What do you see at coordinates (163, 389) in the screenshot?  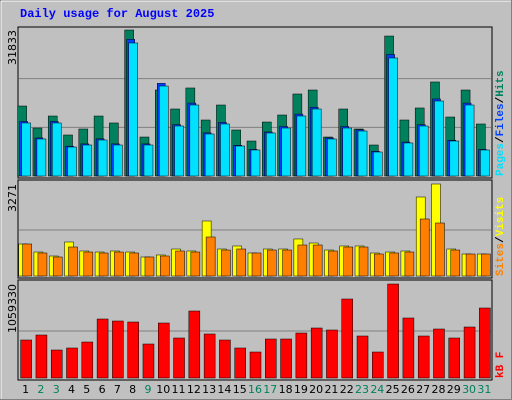 I see `x-tick-label: 10` at bounding box center [163, 389].